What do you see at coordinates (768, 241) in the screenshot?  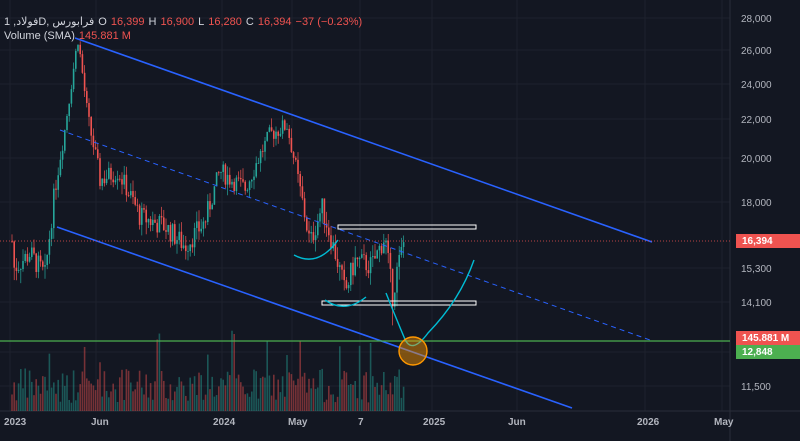 I see `last-price-badge: 16,394` at bounding box center [768, 241].